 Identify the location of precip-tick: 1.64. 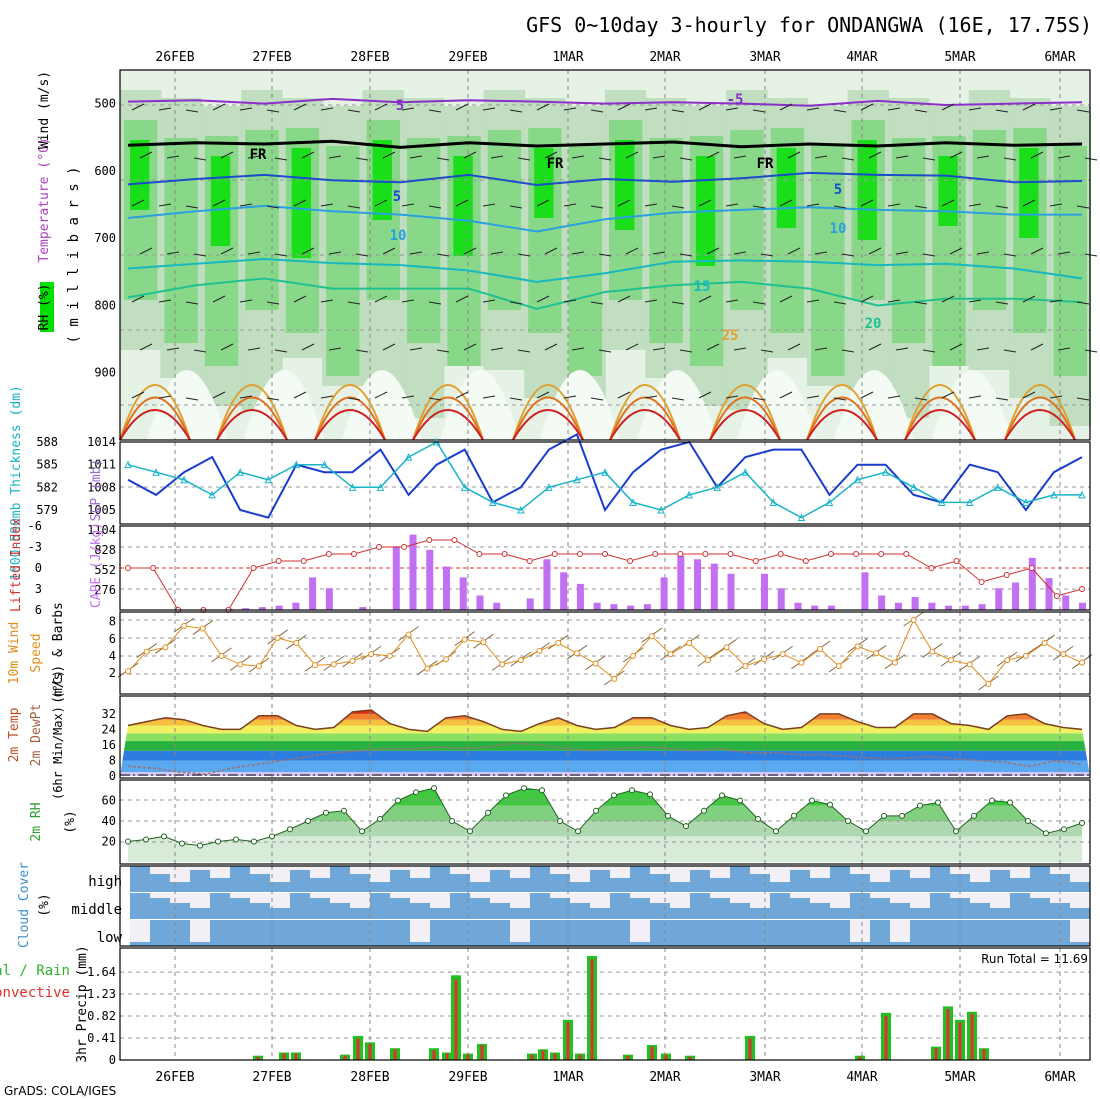
(101, 972).